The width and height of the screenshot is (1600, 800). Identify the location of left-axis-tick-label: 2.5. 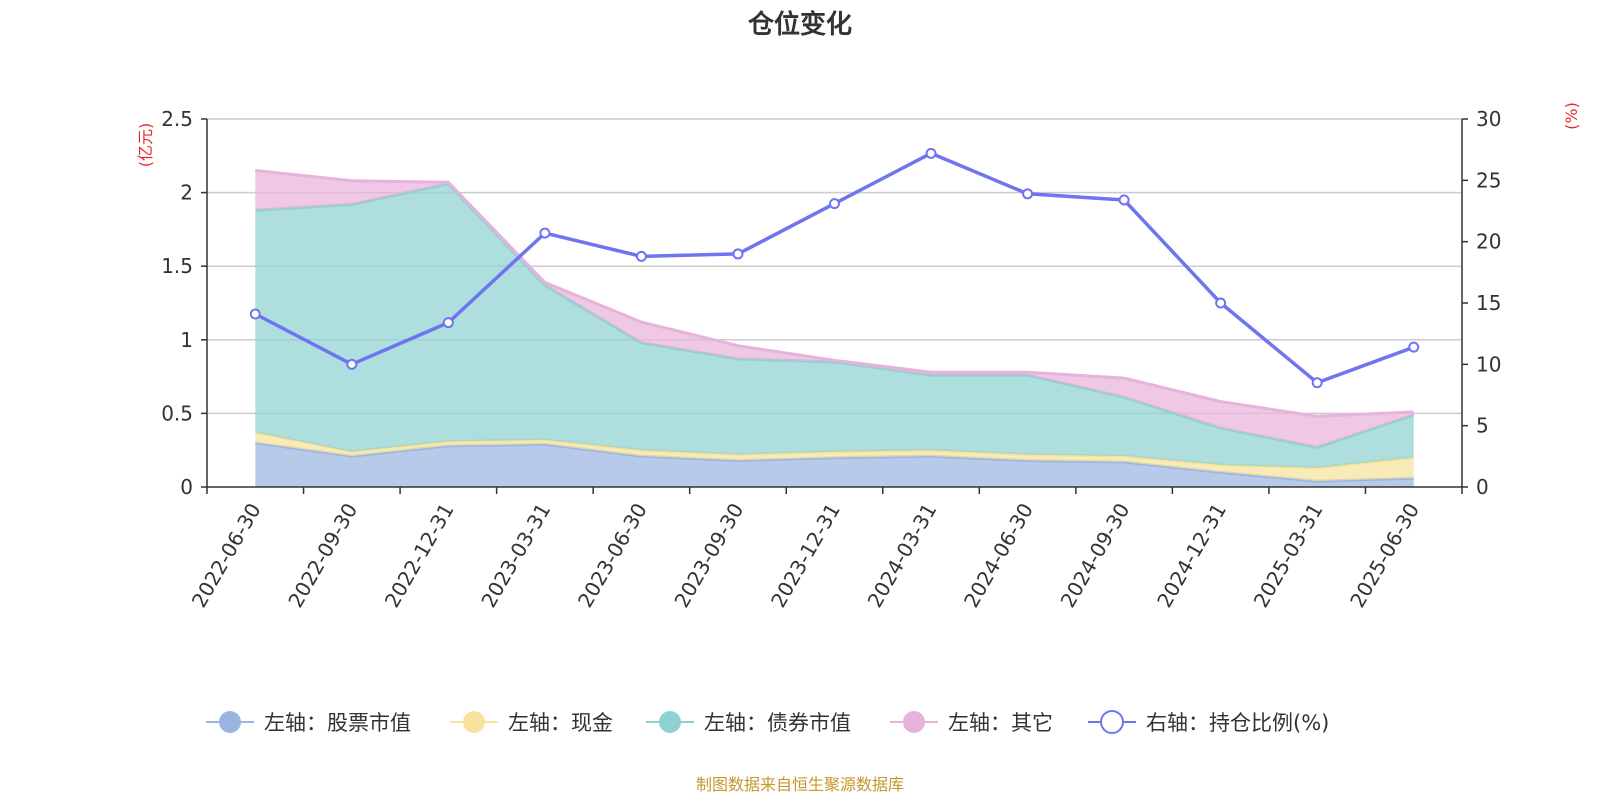
(177, 119).